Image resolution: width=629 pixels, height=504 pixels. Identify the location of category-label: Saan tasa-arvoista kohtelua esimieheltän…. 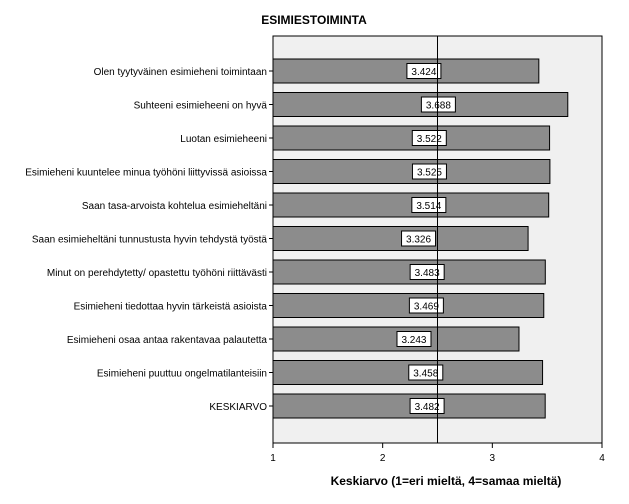
(174, 206).